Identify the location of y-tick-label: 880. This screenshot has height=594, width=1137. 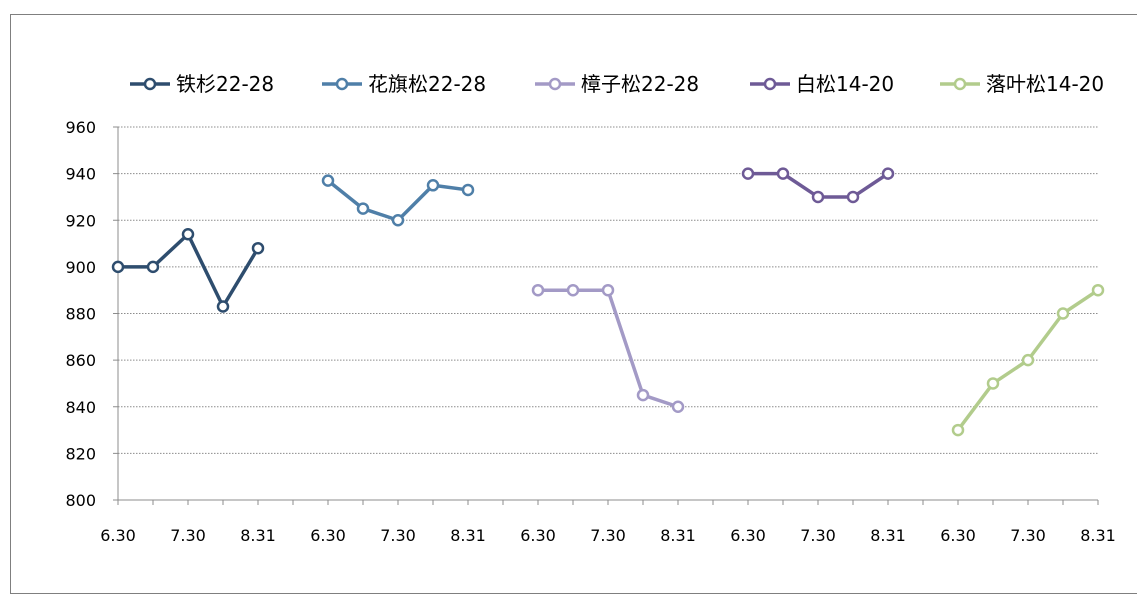
(80, 314).